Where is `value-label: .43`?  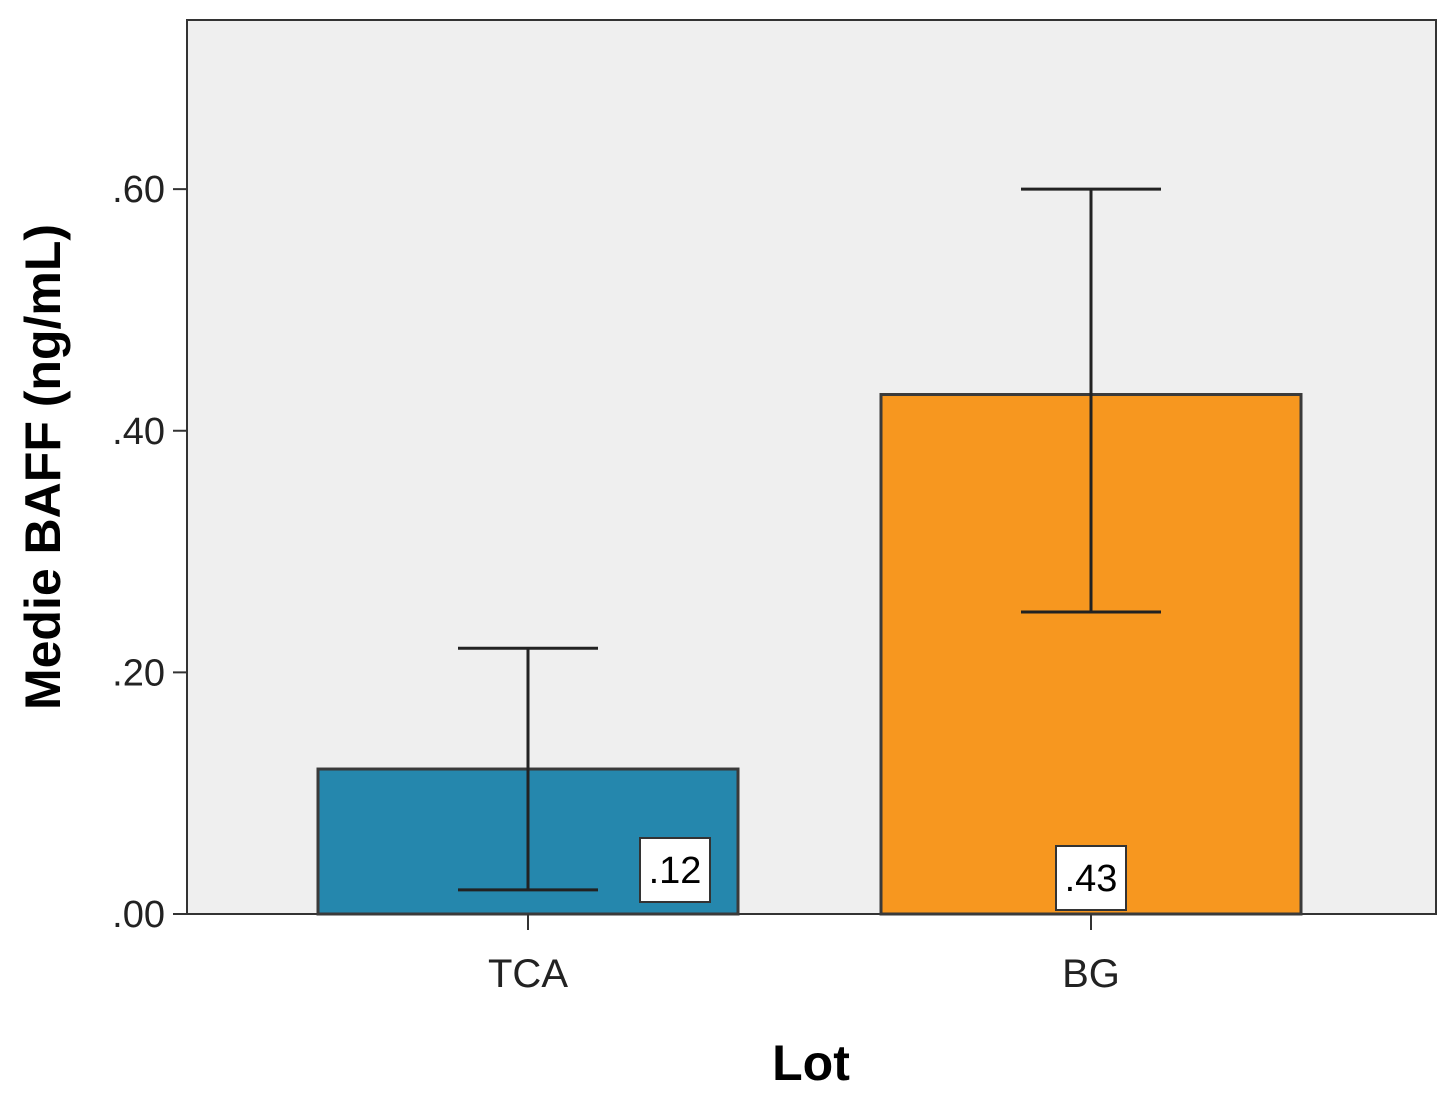
value-label: .43 is located at coordinates (1091, 879).